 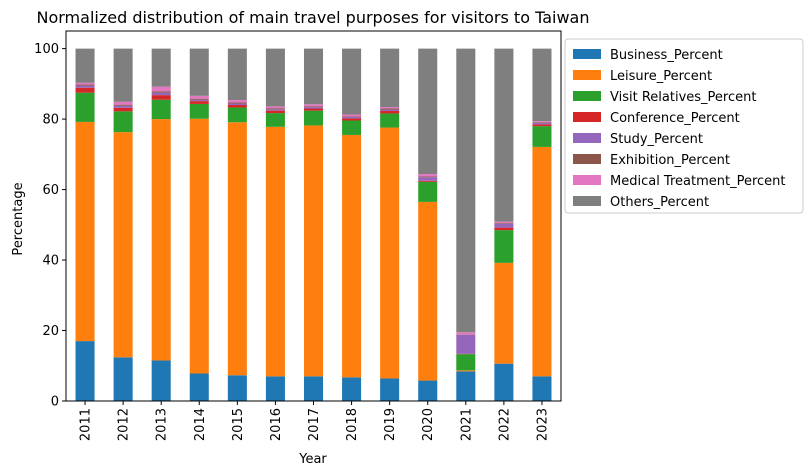 I want to click on x-tick-label: 2019, so click(x=390, y=424).